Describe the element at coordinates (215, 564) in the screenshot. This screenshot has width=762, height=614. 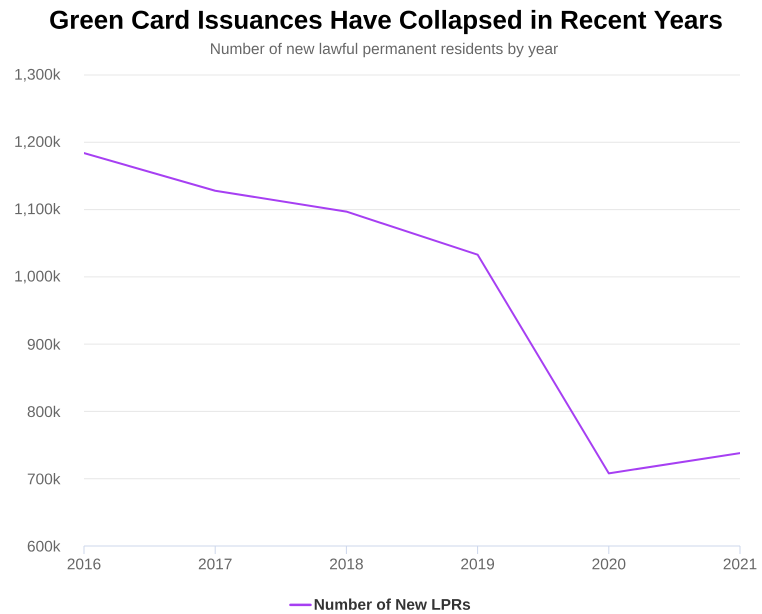
I see `x-tick-label: 2017` at that location.